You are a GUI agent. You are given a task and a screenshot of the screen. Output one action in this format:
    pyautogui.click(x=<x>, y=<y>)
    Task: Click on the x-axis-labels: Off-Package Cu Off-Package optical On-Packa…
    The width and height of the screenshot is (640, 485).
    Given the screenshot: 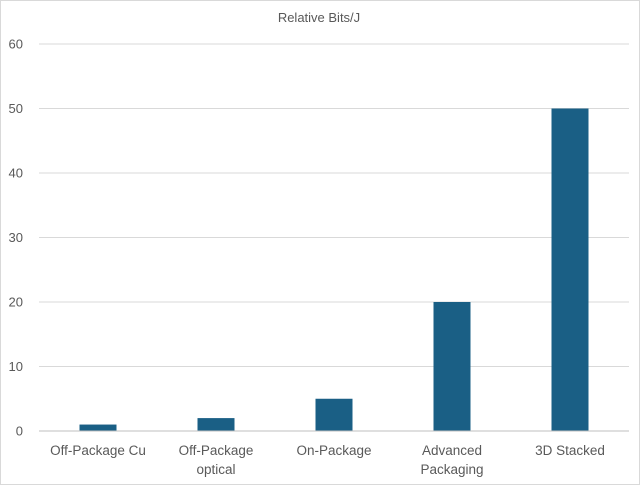 What is the action you would take?
    pyautogui.click(x=327, y=460)
    